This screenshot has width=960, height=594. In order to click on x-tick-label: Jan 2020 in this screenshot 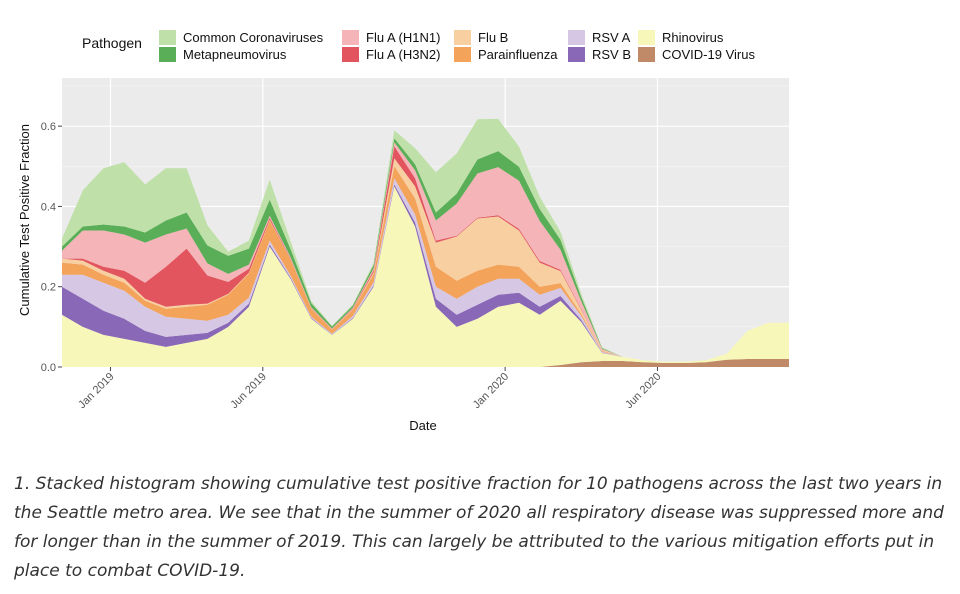, I will do `click(491, 391)`.